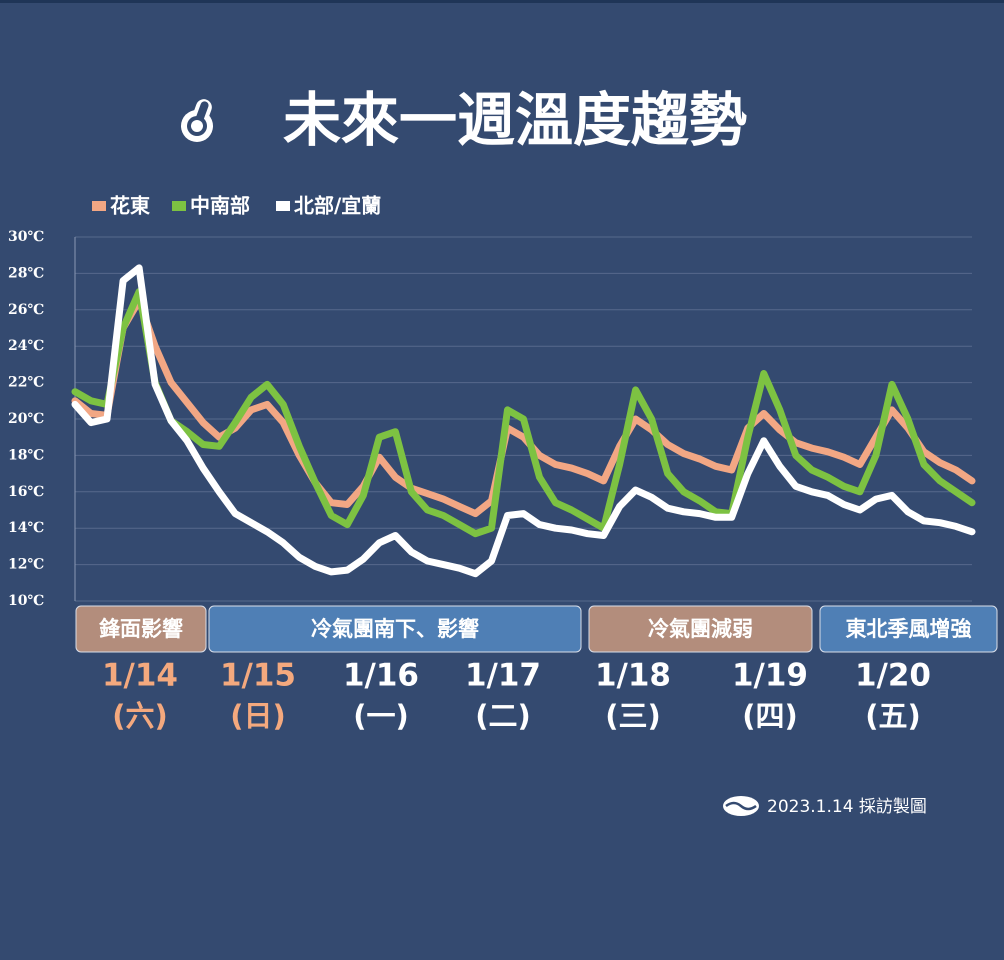  Describe the element at coordinates (26, 237) in the screenshot. I see `y-tick-label: 30℃` at that location.